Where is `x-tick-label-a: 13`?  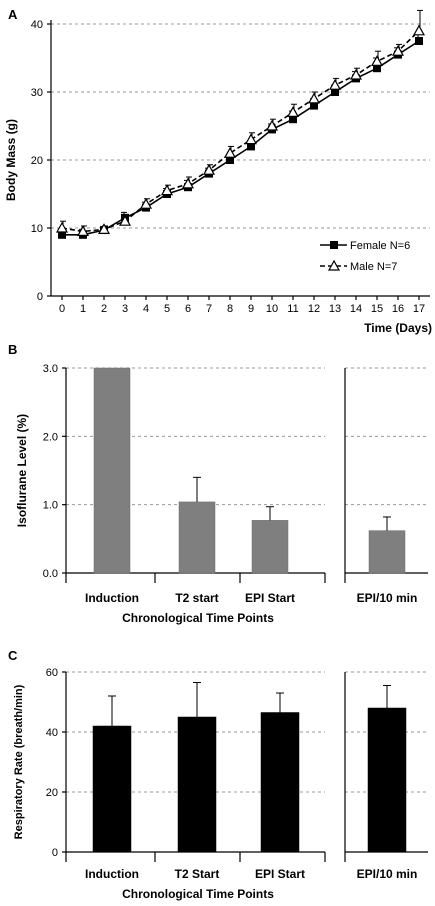
x-tick-label-a: 13 is located at coordinates (335, 309).